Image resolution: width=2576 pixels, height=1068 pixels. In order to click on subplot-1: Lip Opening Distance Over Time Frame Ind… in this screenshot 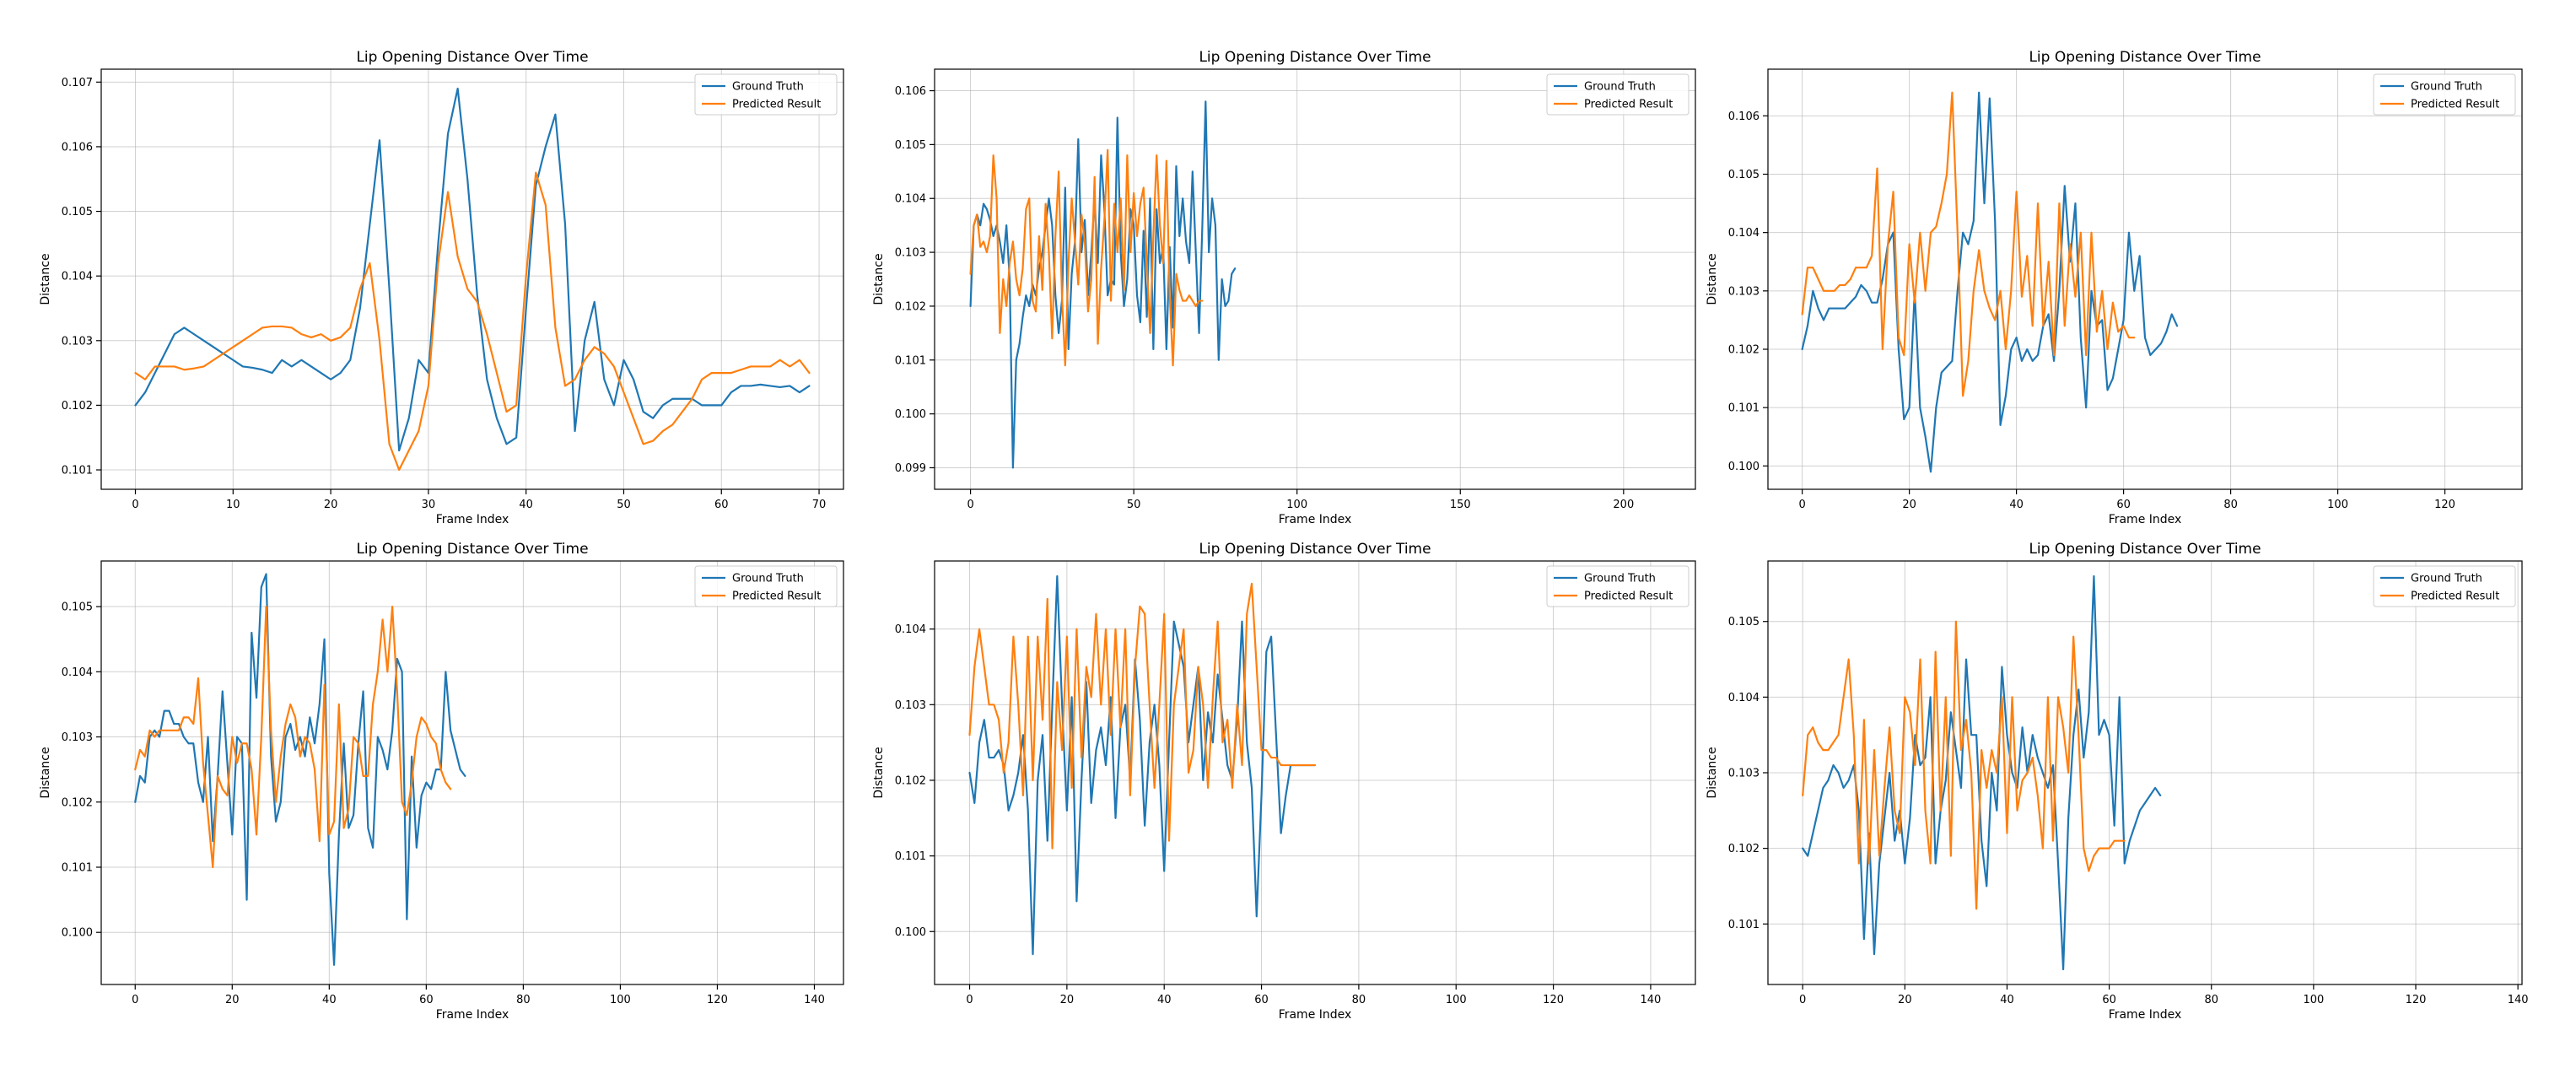, I will do `click(441, 287)`.